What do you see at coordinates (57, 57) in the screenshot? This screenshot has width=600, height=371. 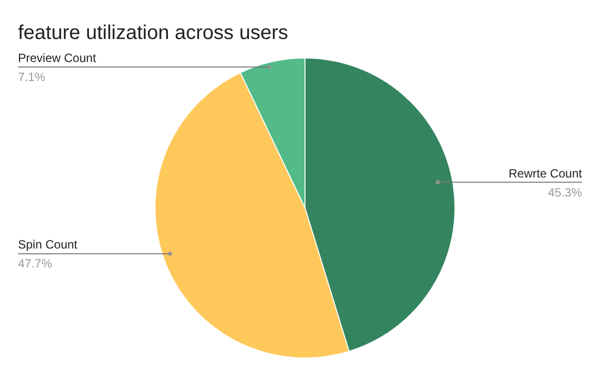 I see `slice-label: Preview Count` at bounding box center [57, 57].